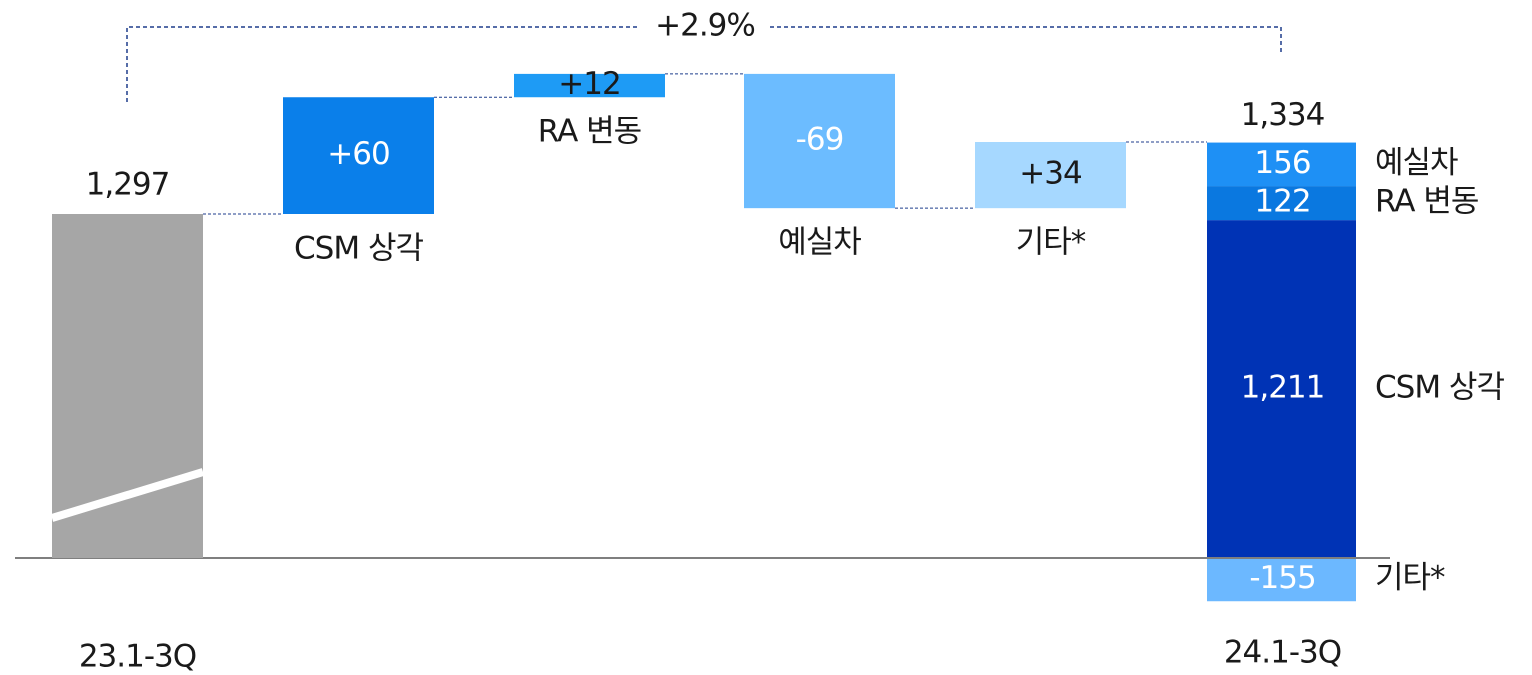 The width and height of the screenshot is (1532, 675). I want to click on growth-bracket, so click(704, 64).